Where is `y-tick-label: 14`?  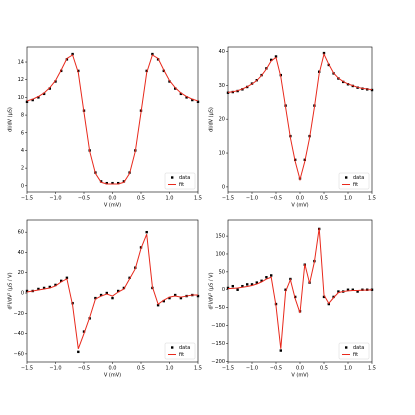
y-tick-label: 14 is located at coordinates (21, 63).